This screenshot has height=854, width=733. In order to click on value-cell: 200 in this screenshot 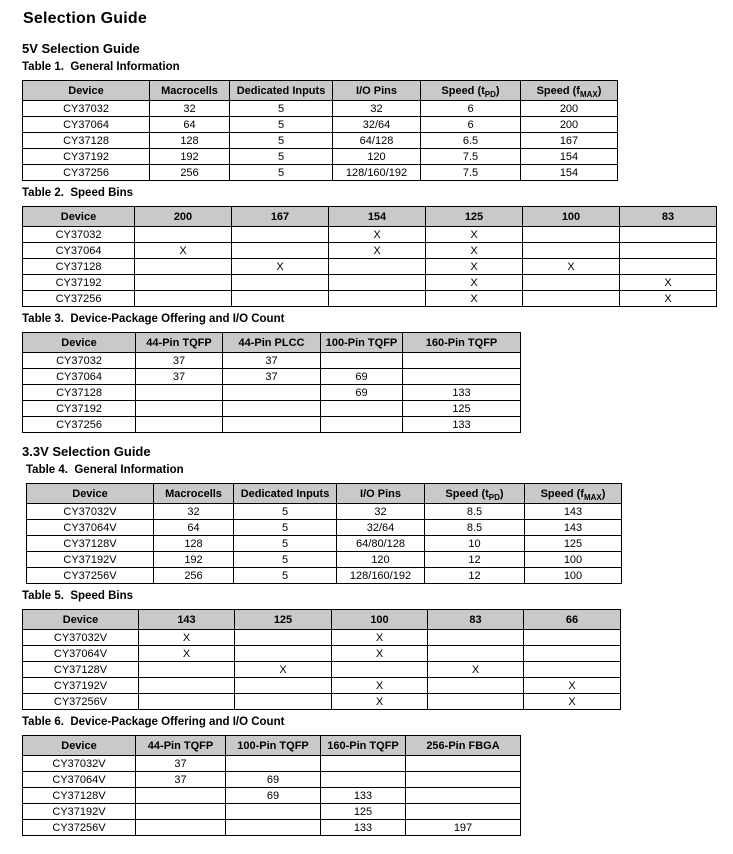, I will do `click(569, 124)`.